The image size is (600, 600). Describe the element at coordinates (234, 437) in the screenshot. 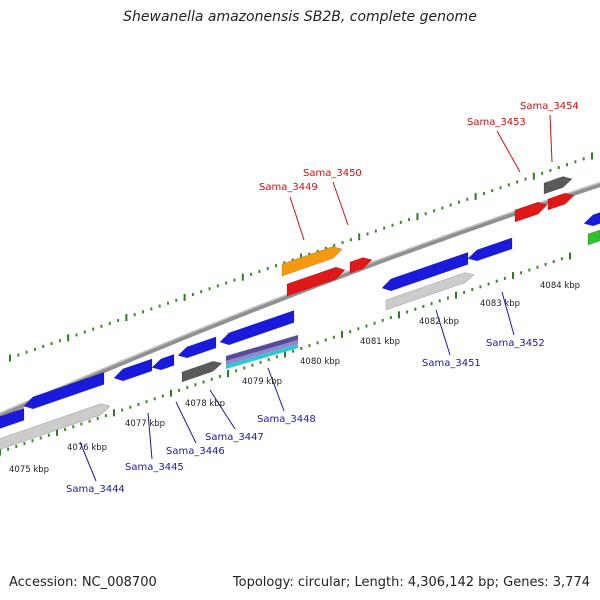

I see `gene-label-sama-3447: Sama_3447` at that location.